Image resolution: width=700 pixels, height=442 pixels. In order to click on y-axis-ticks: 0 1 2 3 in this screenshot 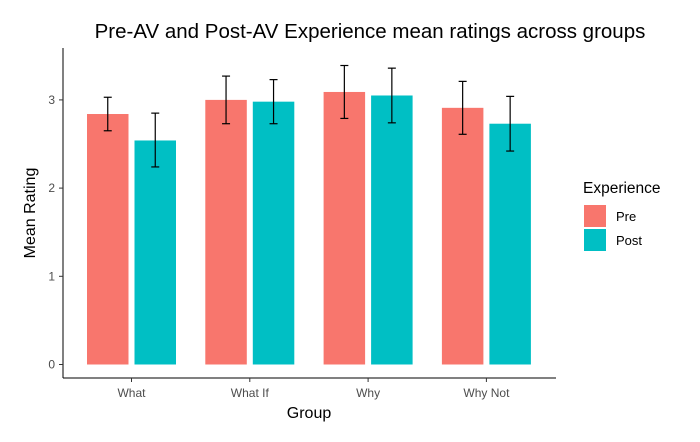, I will do `click(55, 232)`.